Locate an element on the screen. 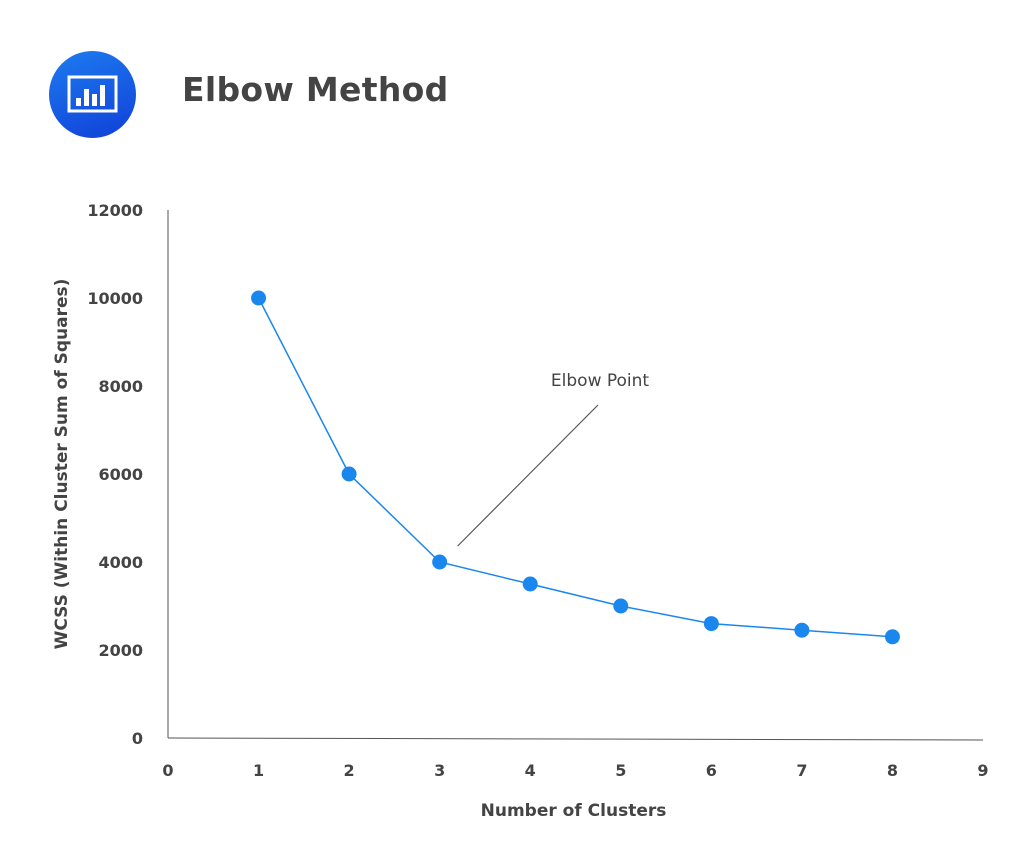  y-tick-label: 2000 is located at coordinates (120, 650).